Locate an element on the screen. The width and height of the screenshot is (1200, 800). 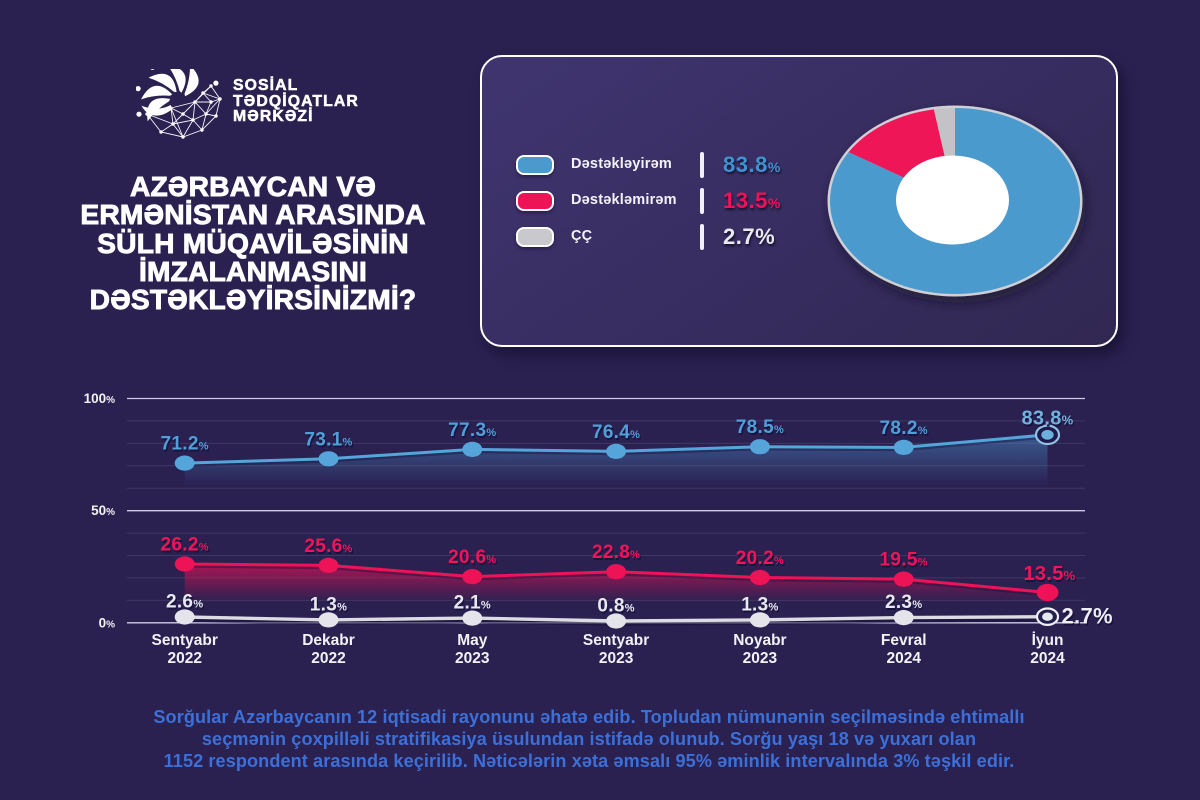
svg-text: Dekabr is located at coordinates (328, 640).